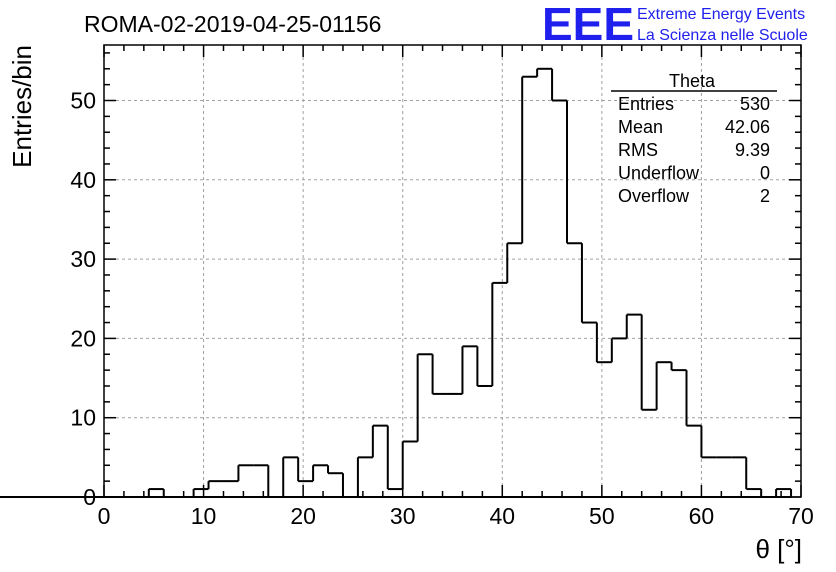  Describe the element at coordinates (89, 497) in the screenshot. I see `y-tick-label: 0` at that location.